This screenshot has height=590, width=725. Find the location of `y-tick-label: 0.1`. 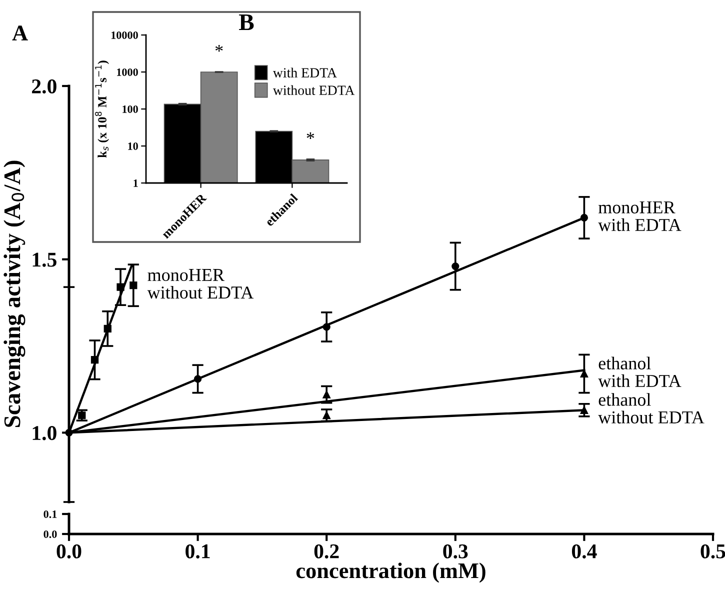

y-tick-label: 0.1 is located at coordinates (50, 514).